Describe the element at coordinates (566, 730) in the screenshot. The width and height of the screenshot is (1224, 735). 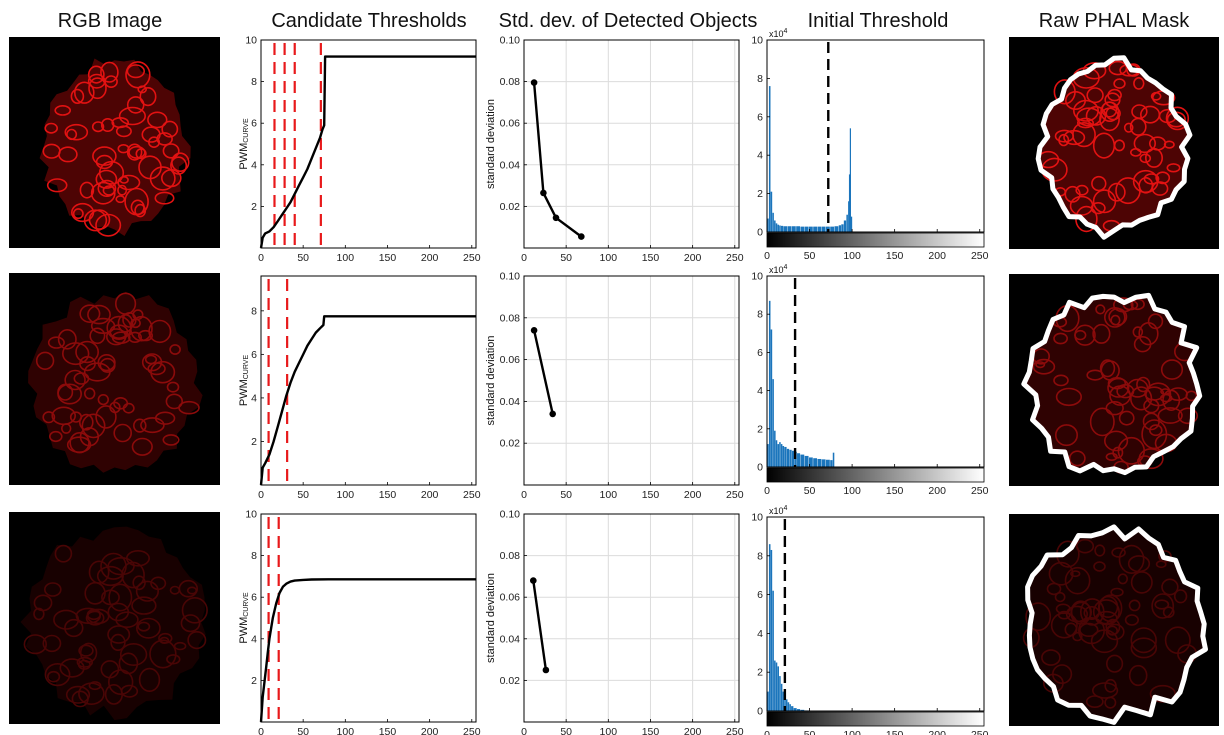
I see `x-tick-label: 50` at that location.